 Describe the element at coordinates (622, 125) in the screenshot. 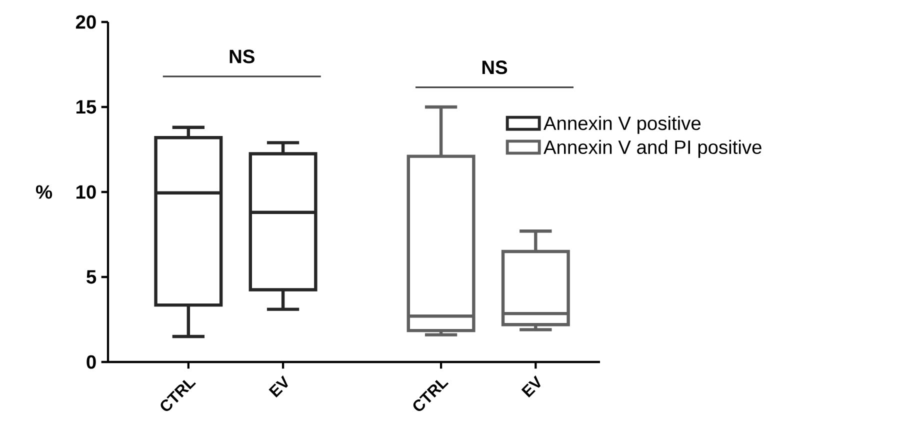

I see `legend-label: Annexin V positive` at that location.